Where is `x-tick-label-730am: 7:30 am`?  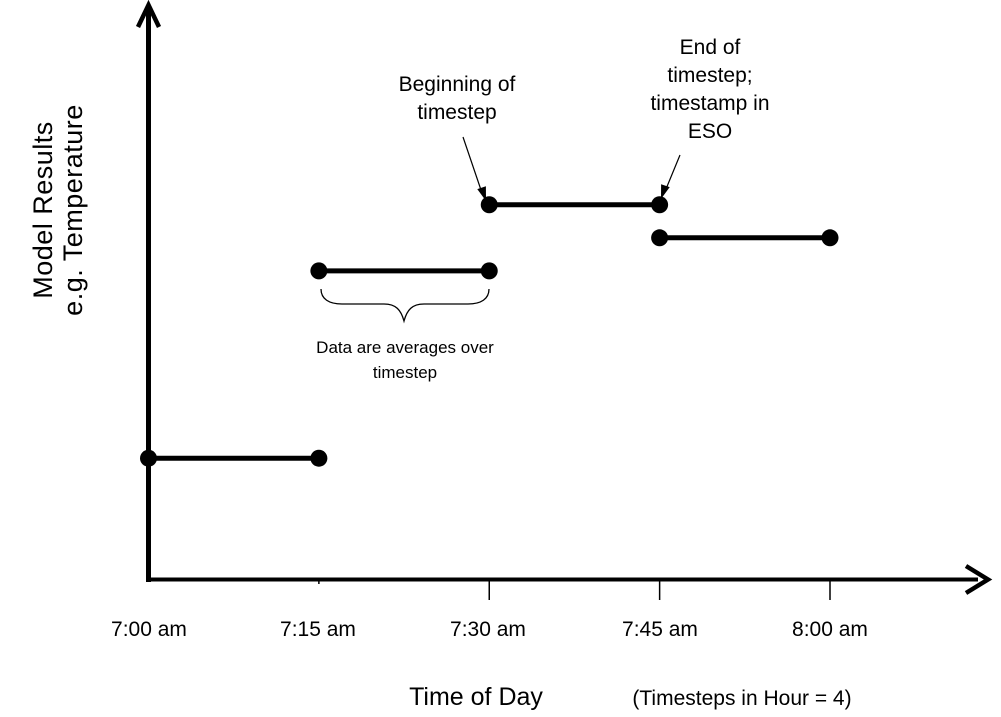 x-tick-label-730am: 7:30 am is located at coordinates (488, 629).